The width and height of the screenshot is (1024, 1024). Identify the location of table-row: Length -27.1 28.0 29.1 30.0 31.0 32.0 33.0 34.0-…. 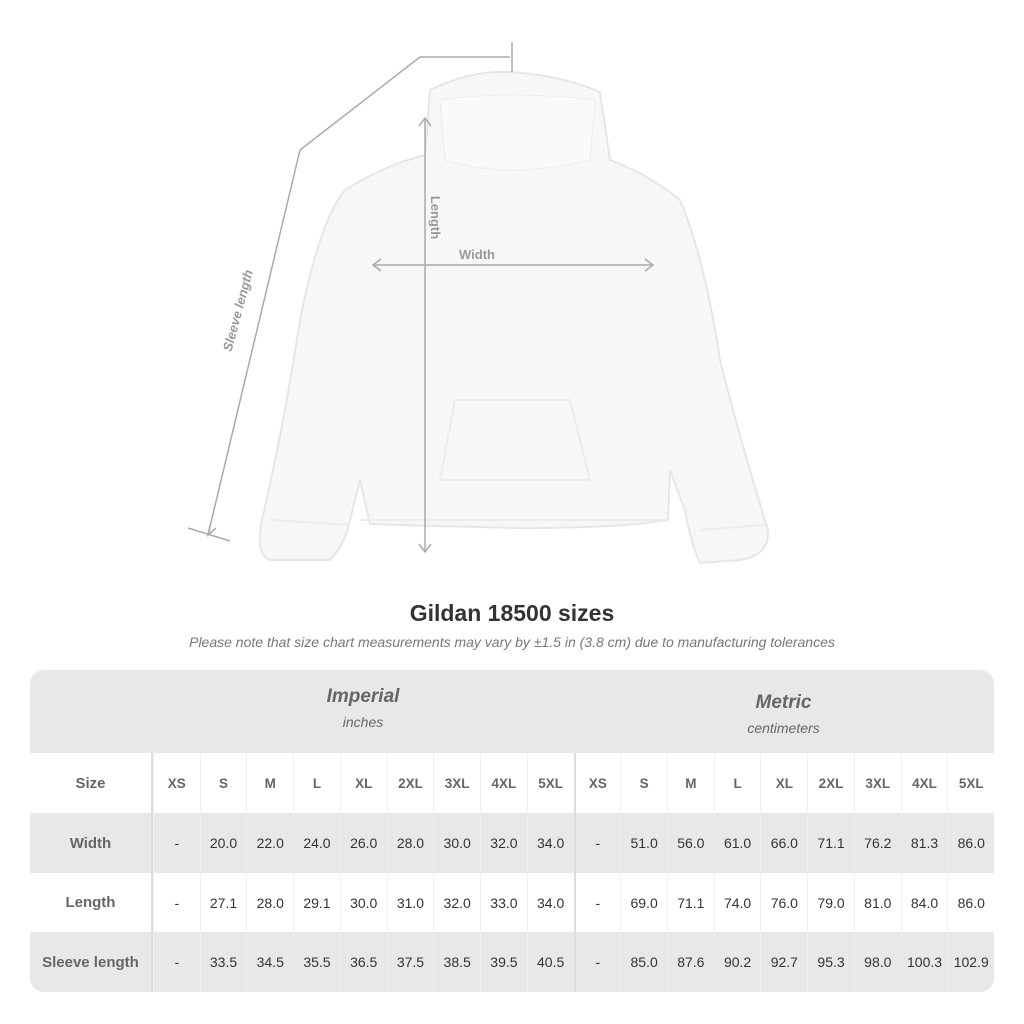
(512, 902).